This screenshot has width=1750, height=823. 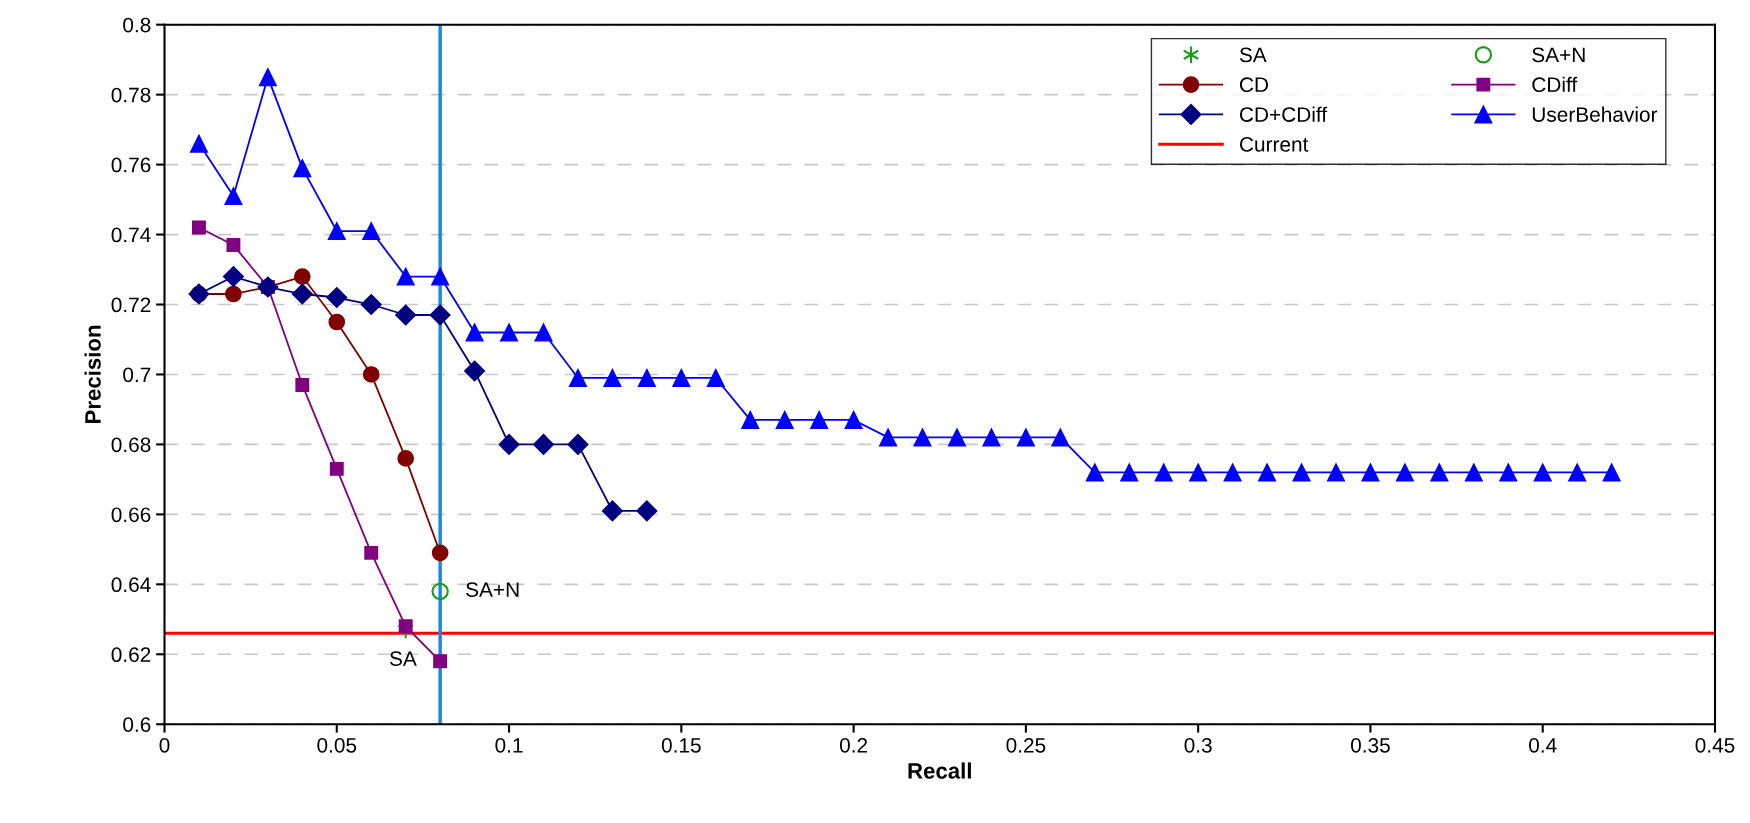 What do you see at coordinates (403, 658) in the screenshot?
I see `annotation: SA` at bounding box center [403, 658].